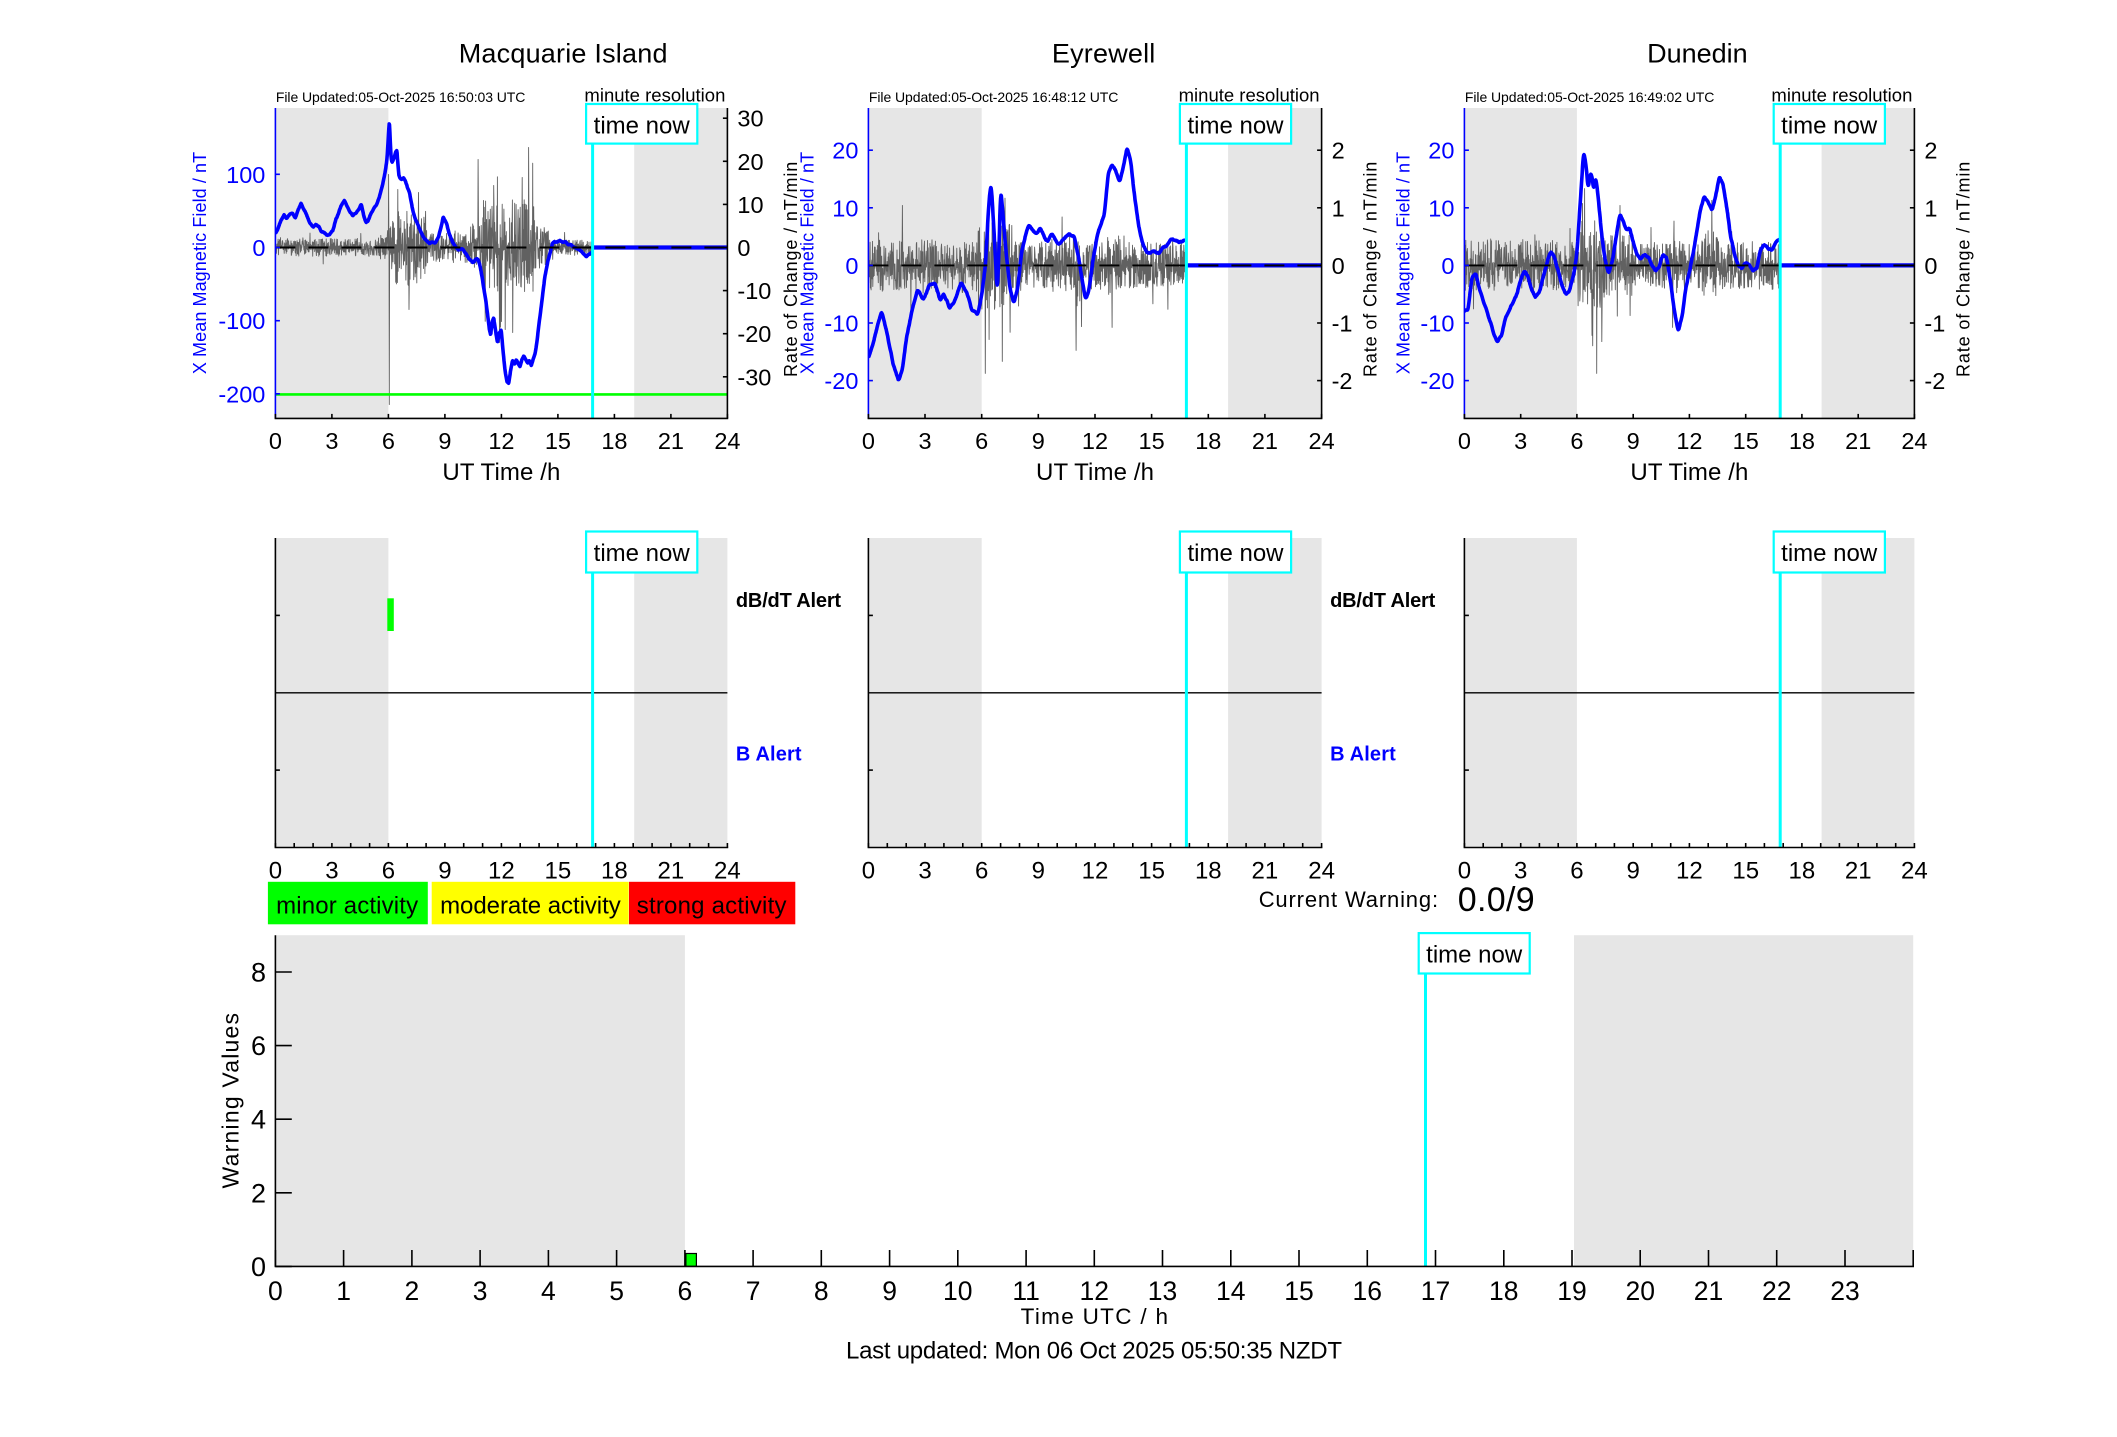 Image resolution: width=2117 pixels, height=1437 pixels. I want to click on svg-text: Current Warning:, so click(1348, 899).